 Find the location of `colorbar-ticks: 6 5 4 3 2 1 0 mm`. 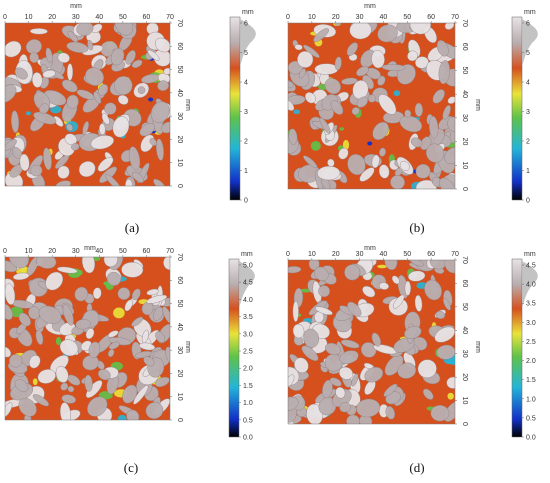

colorbar-ticks: 6 5 4 3 2 1 0 mm is located at coordinates (529, 107).